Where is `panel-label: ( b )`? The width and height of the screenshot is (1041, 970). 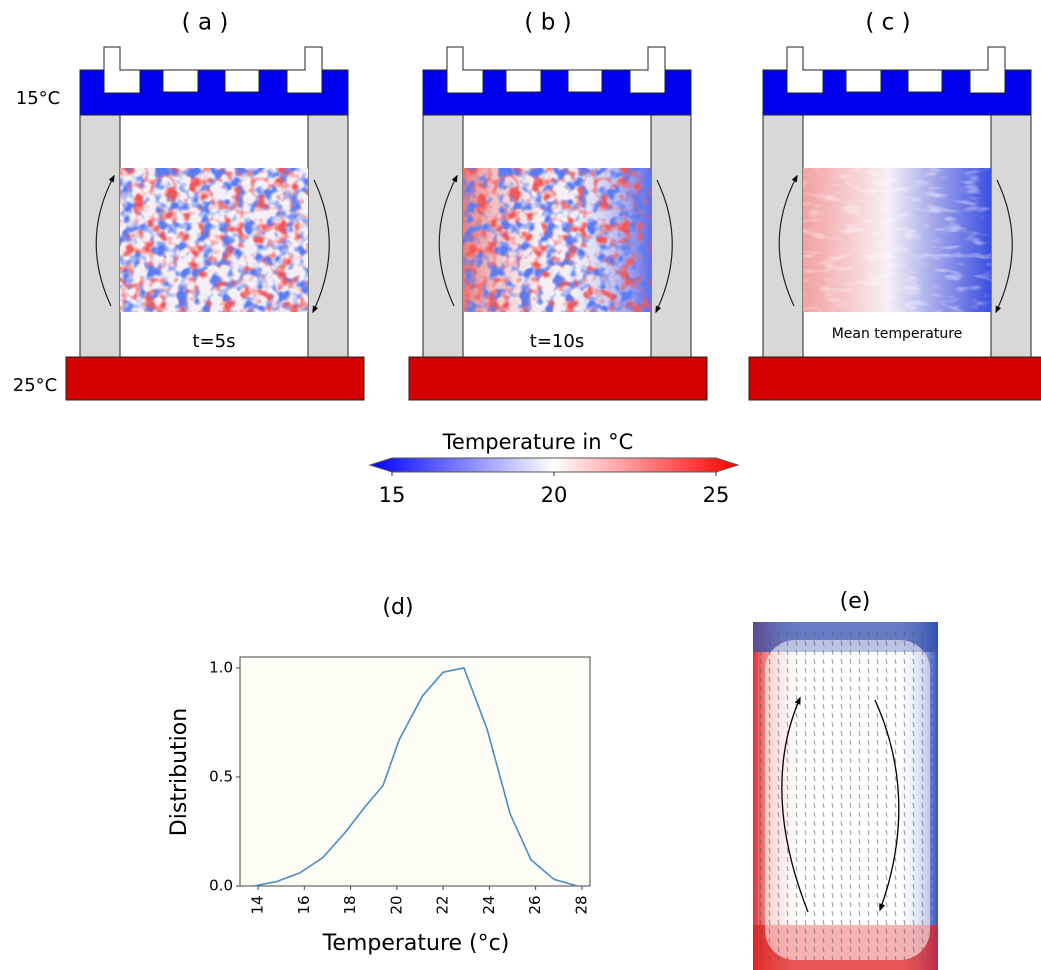 panel-label: ( b ) is located at coordinates (547, 23).